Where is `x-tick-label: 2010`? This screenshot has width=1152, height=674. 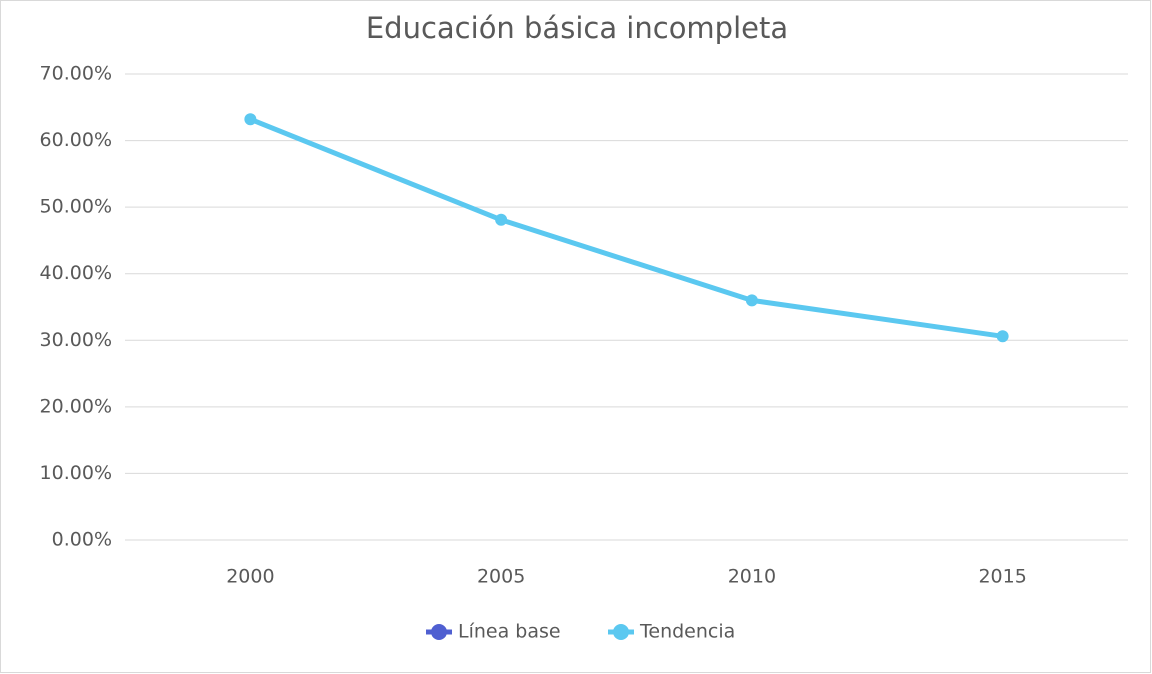 x-tick-label: 2010 is located at coordinates (752, 577).